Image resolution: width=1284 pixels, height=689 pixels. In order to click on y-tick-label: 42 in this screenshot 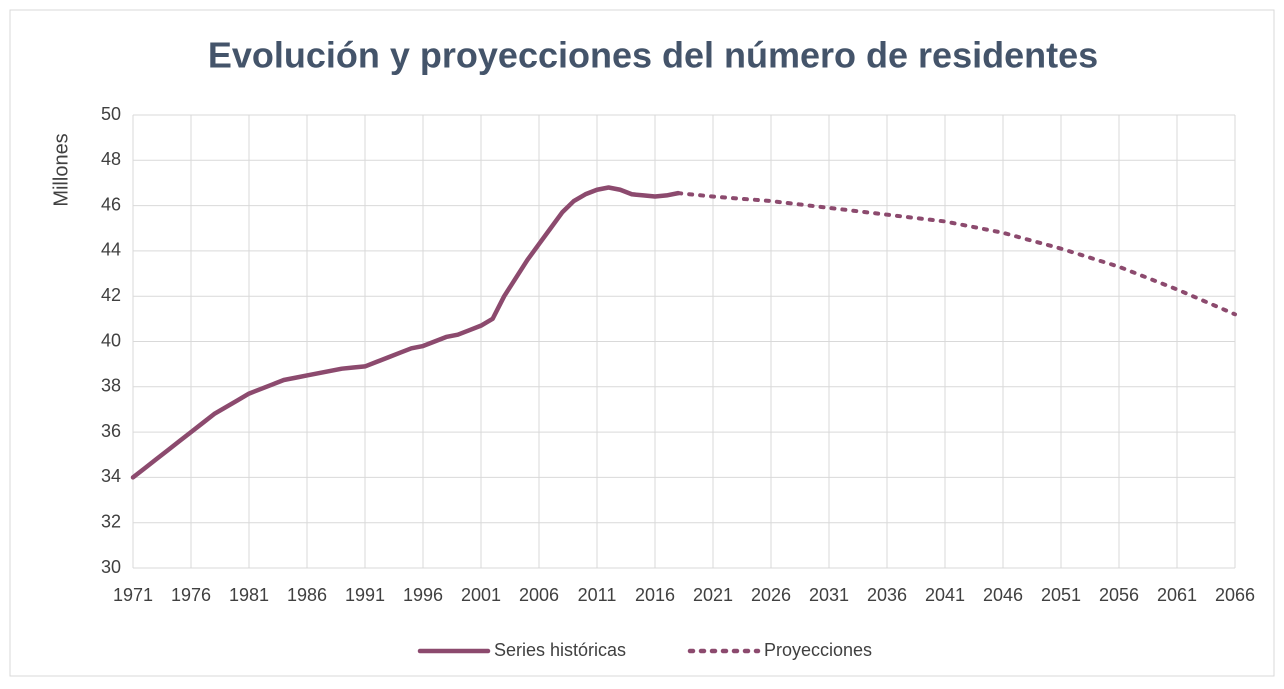, I will do `click(111, 295)`.